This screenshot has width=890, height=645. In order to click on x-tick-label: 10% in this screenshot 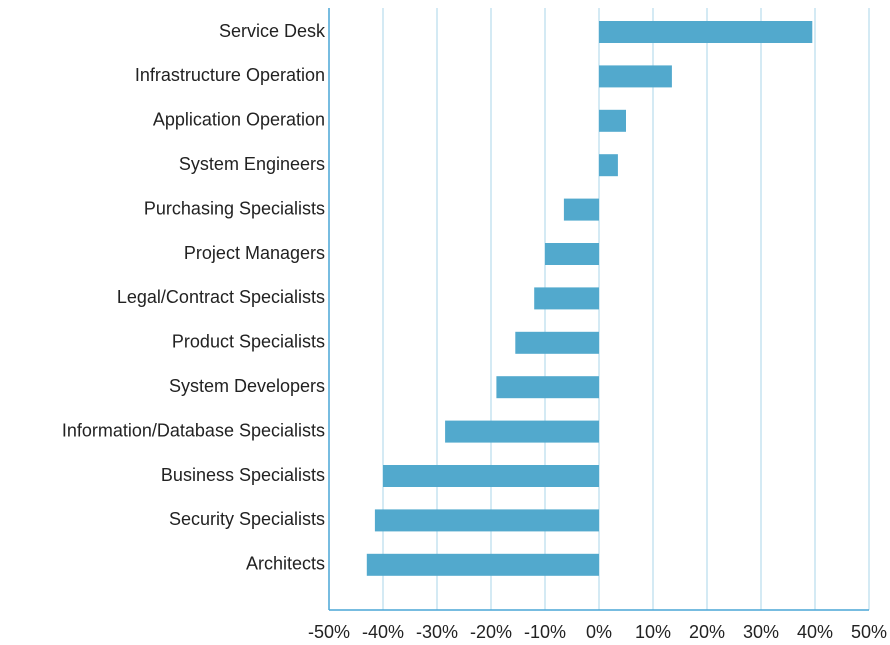, I will do `click(653, 632)`.